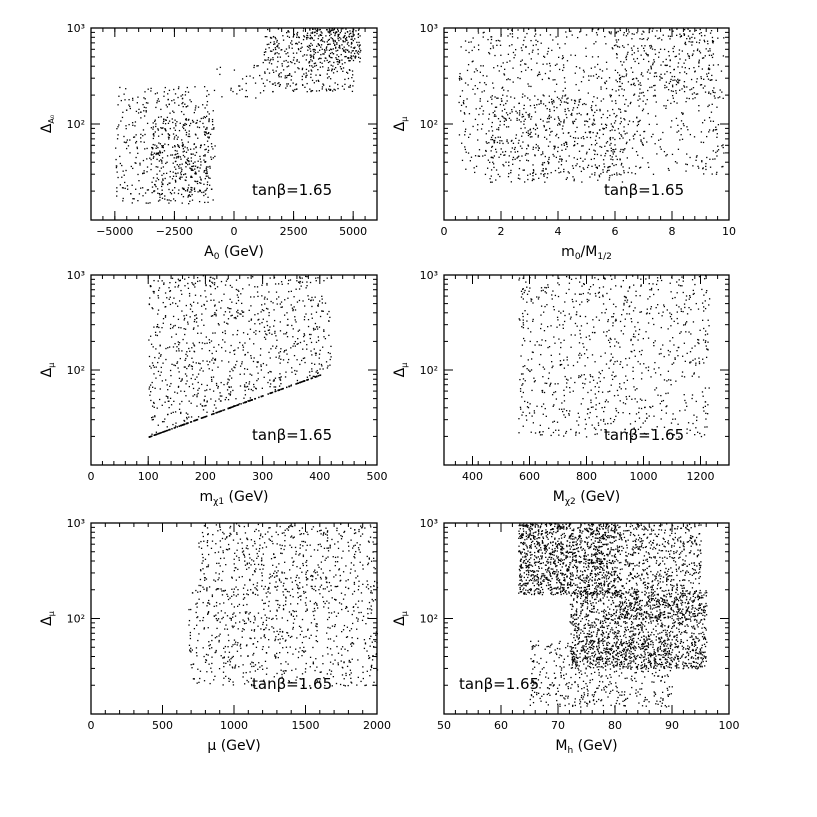 Image resolution: width=817 pixels, height=817 pixels. I want to click on x-tick-label: 100, so click(148, 476).